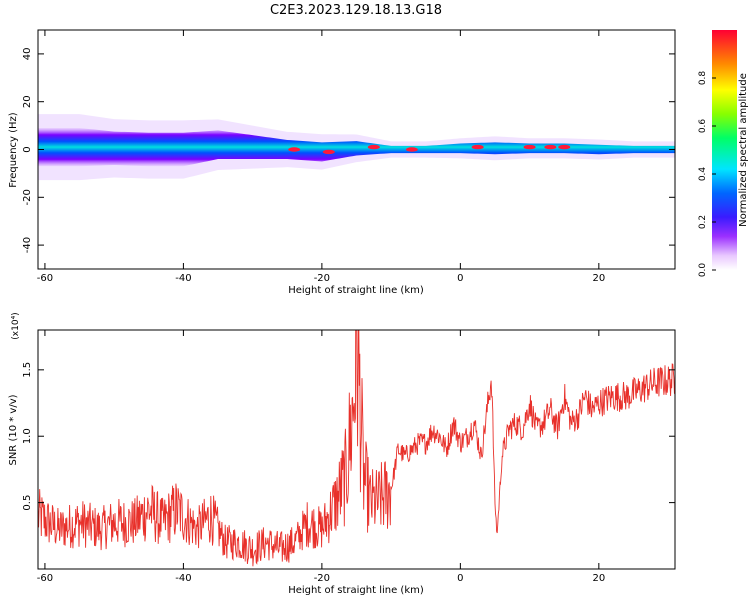 Image resolution: width=750 pixels, height=600 pixels. What do you see at coordinates (27, 503) in the screenshot?
I see `y-tick-label: 0.5` at bounding box center [27, 503].